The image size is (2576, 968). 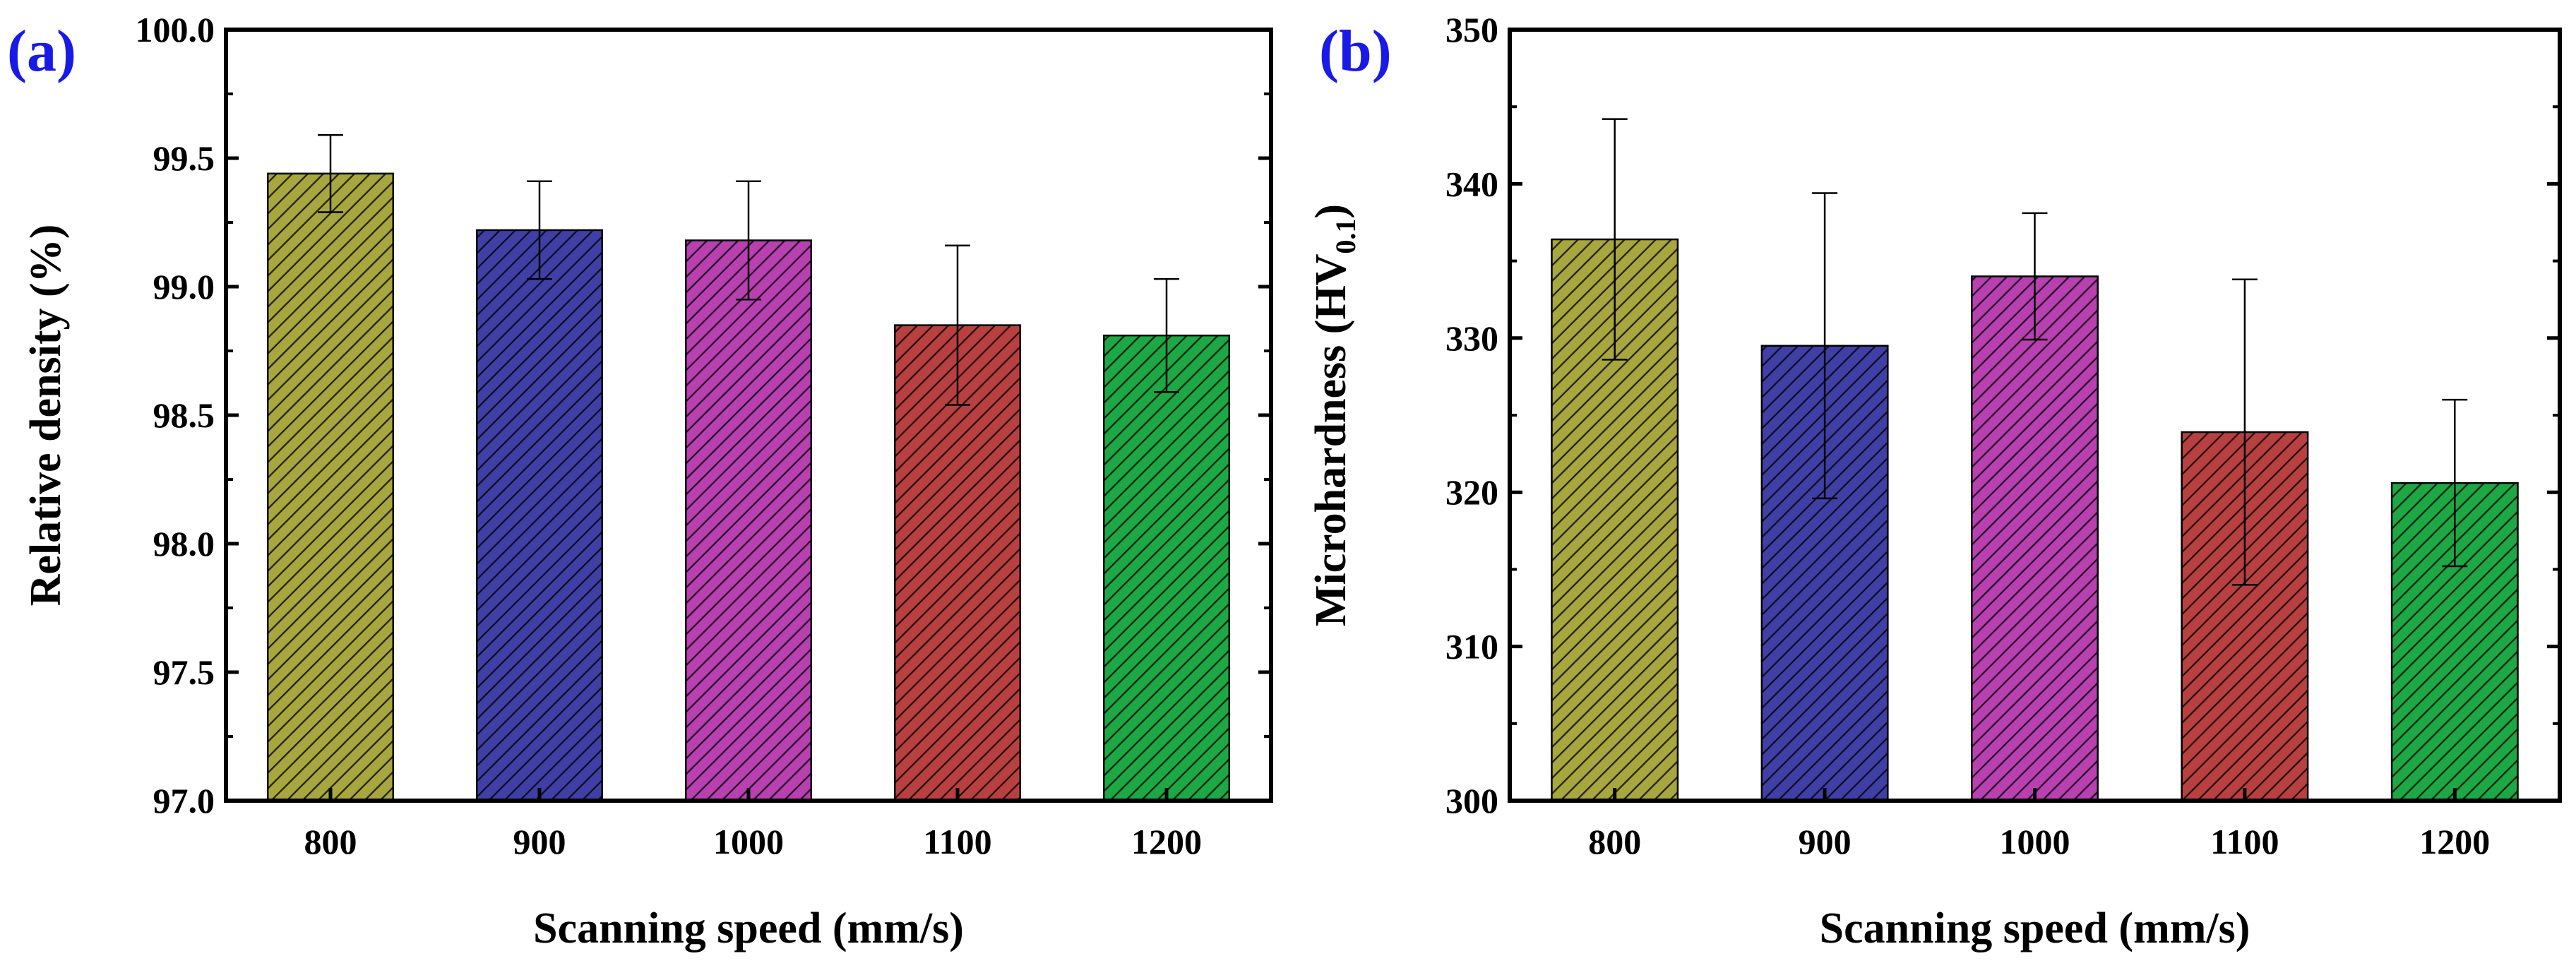 I want to click on panel-a-x-ticks: 800 900 1000 1100 1200, so click(x=753, y=824).